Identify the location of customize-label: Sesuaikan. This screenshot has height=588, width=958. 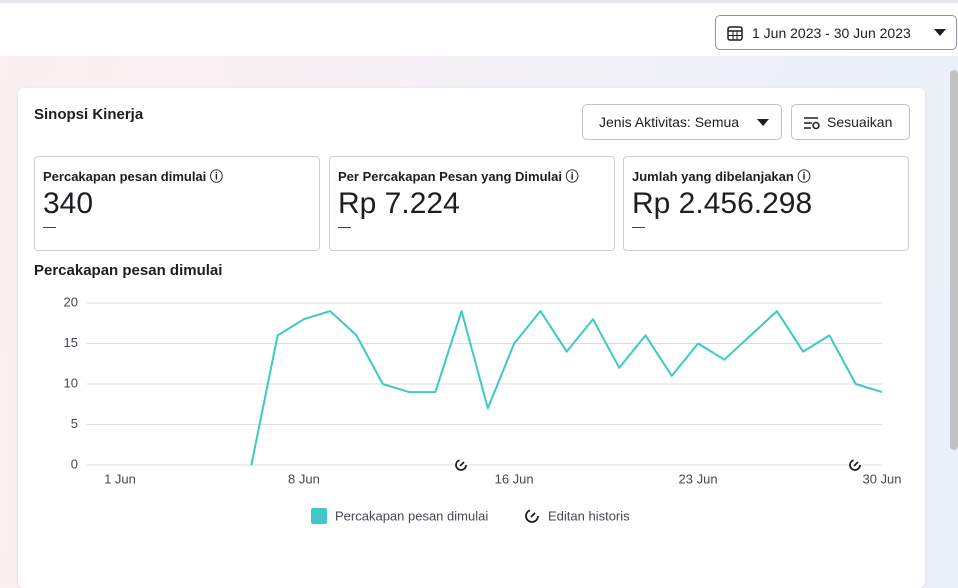
(860, 122).